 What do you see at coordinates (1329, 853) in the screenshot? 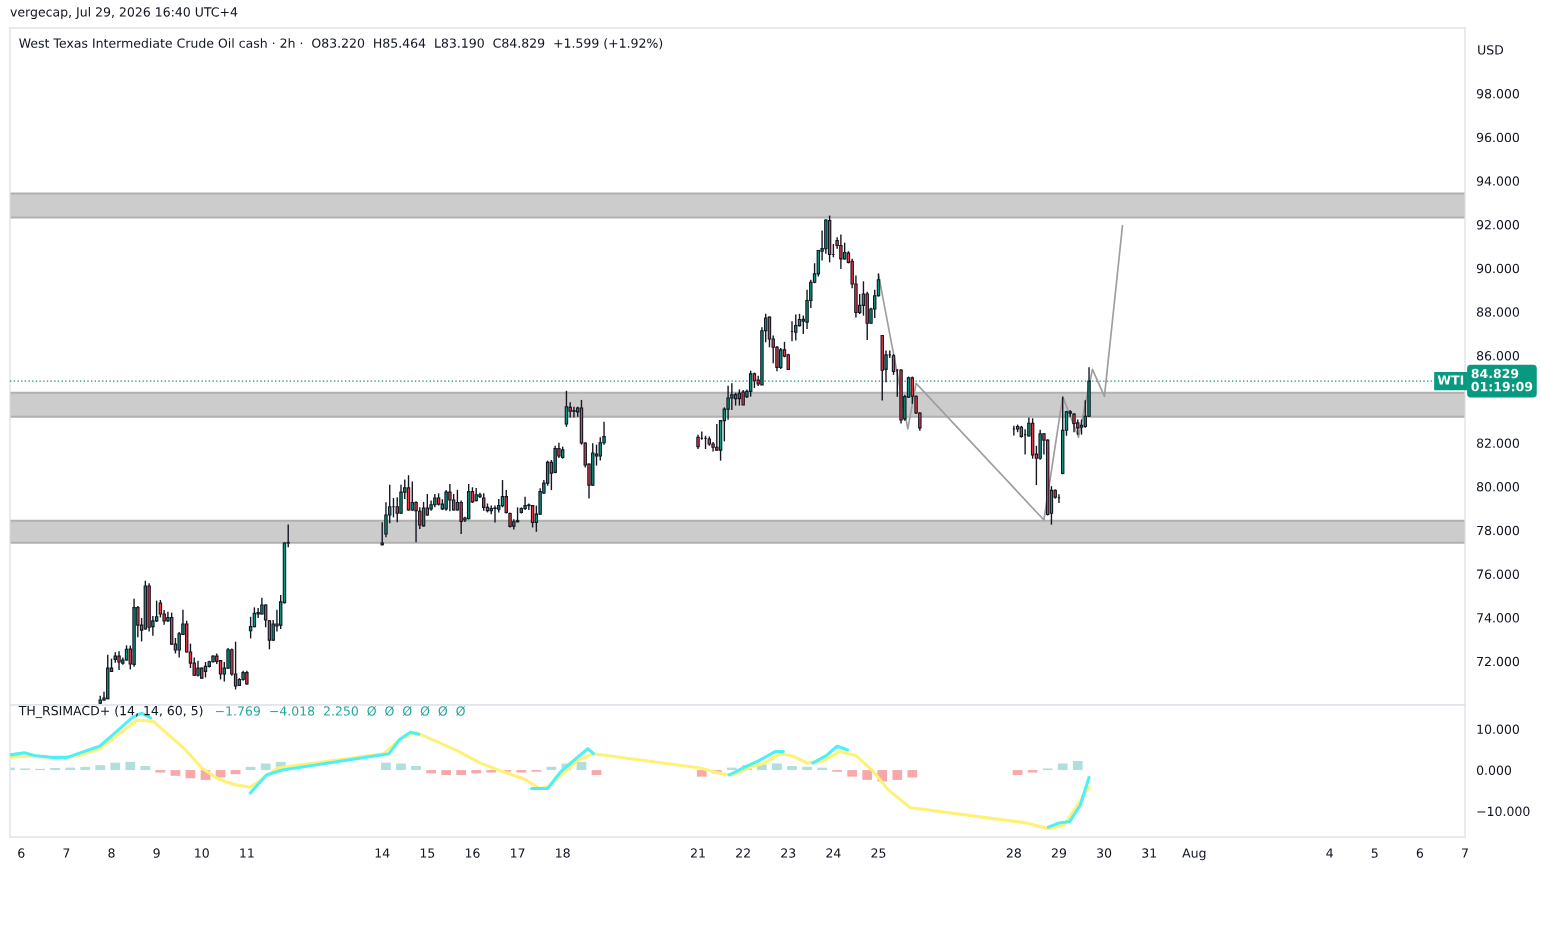
I see `x-tick-label: 4` at bounding box center [1329, 853].